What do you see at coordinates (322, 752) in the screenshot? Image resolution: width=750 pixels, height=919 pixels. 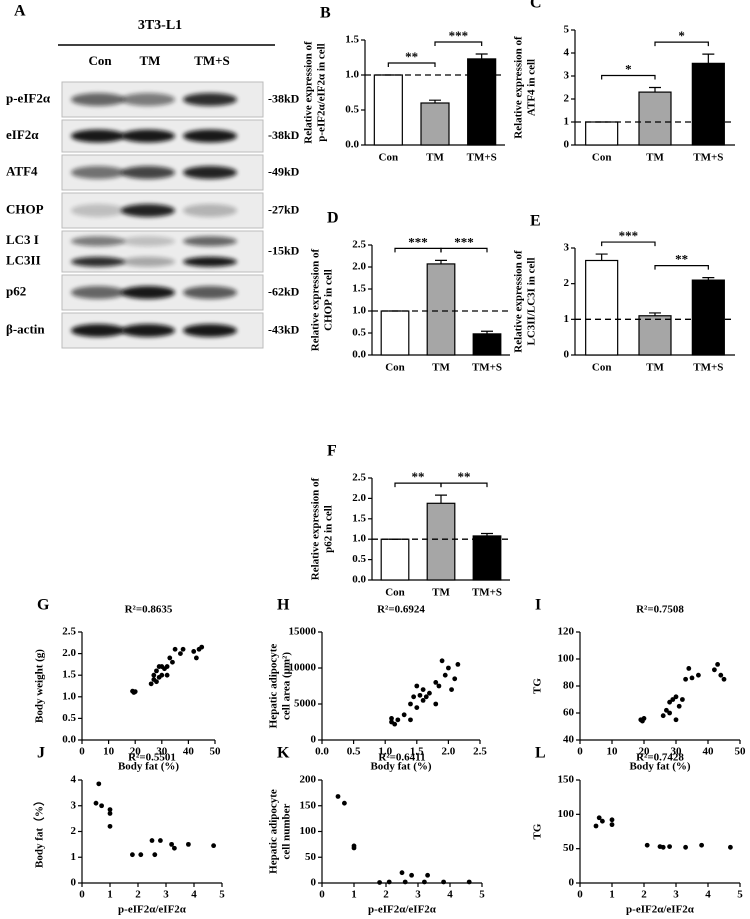 I see `x-tick-label: 0.0` at bounding box center [322, 752].